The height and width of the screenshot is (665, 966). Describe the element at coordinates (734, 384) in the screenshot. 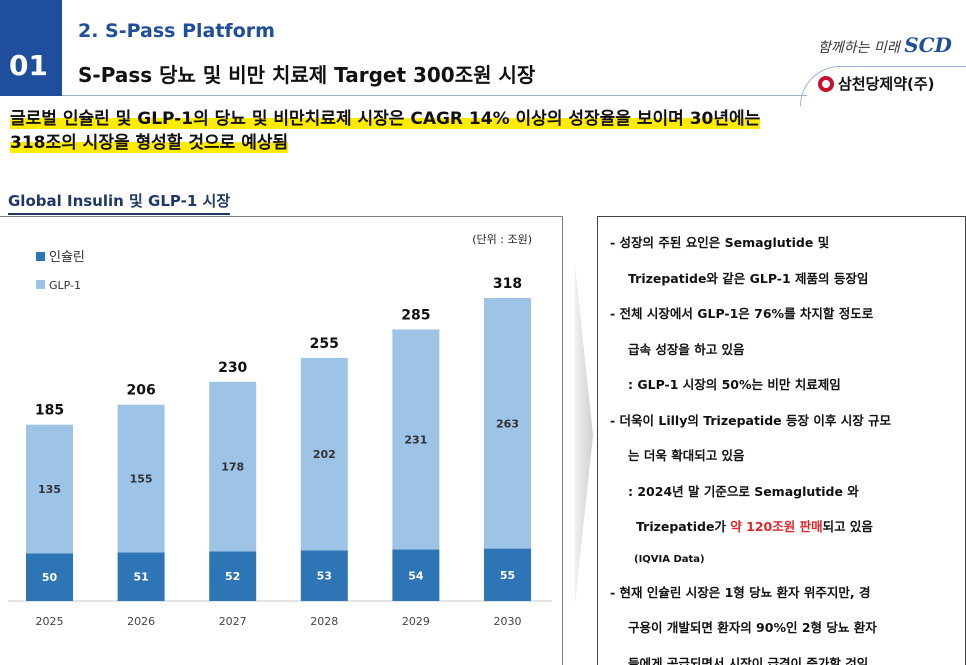

I see `bullet-line: : GLP-1 시장의 50%는 비만 치료제임` at that location.